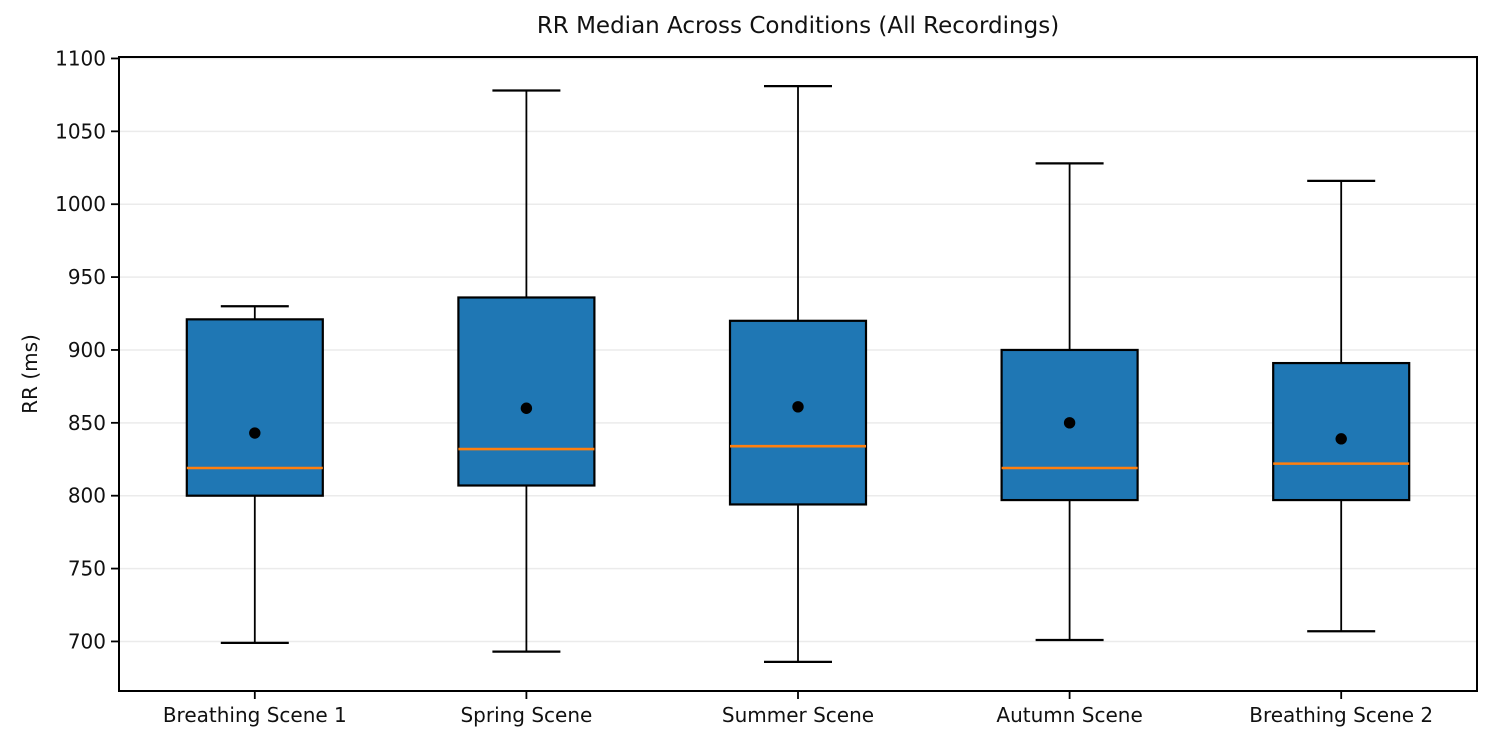  I want to click on x-tick-label-breathing-scene-1: Breathing Scene 1, so click(255, 715).